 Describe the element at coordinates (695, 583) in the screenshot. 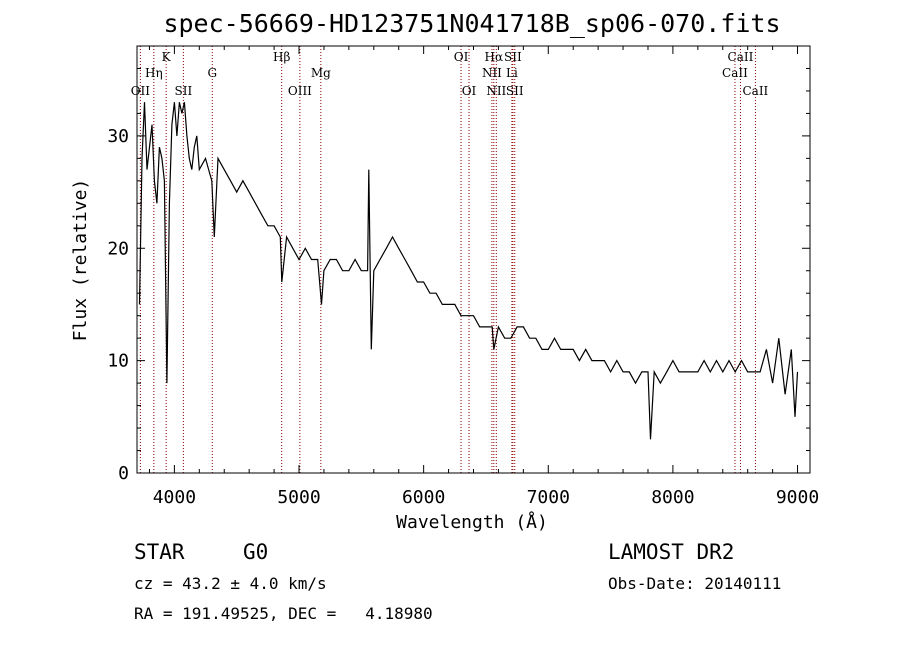

I see `observation-date: Obs-Date: 20140111` at that location.